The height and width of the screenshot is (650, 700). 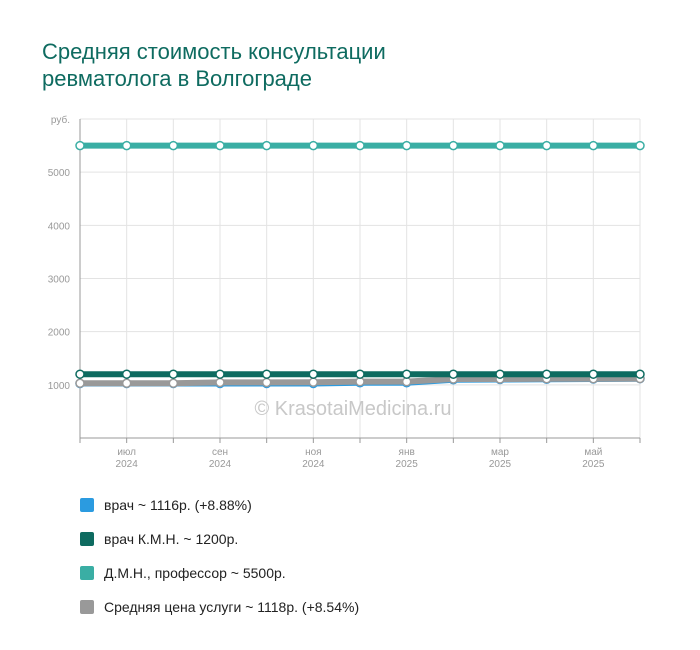 I want to click on y-tick-label: 3000, so click(x=59, y=280).